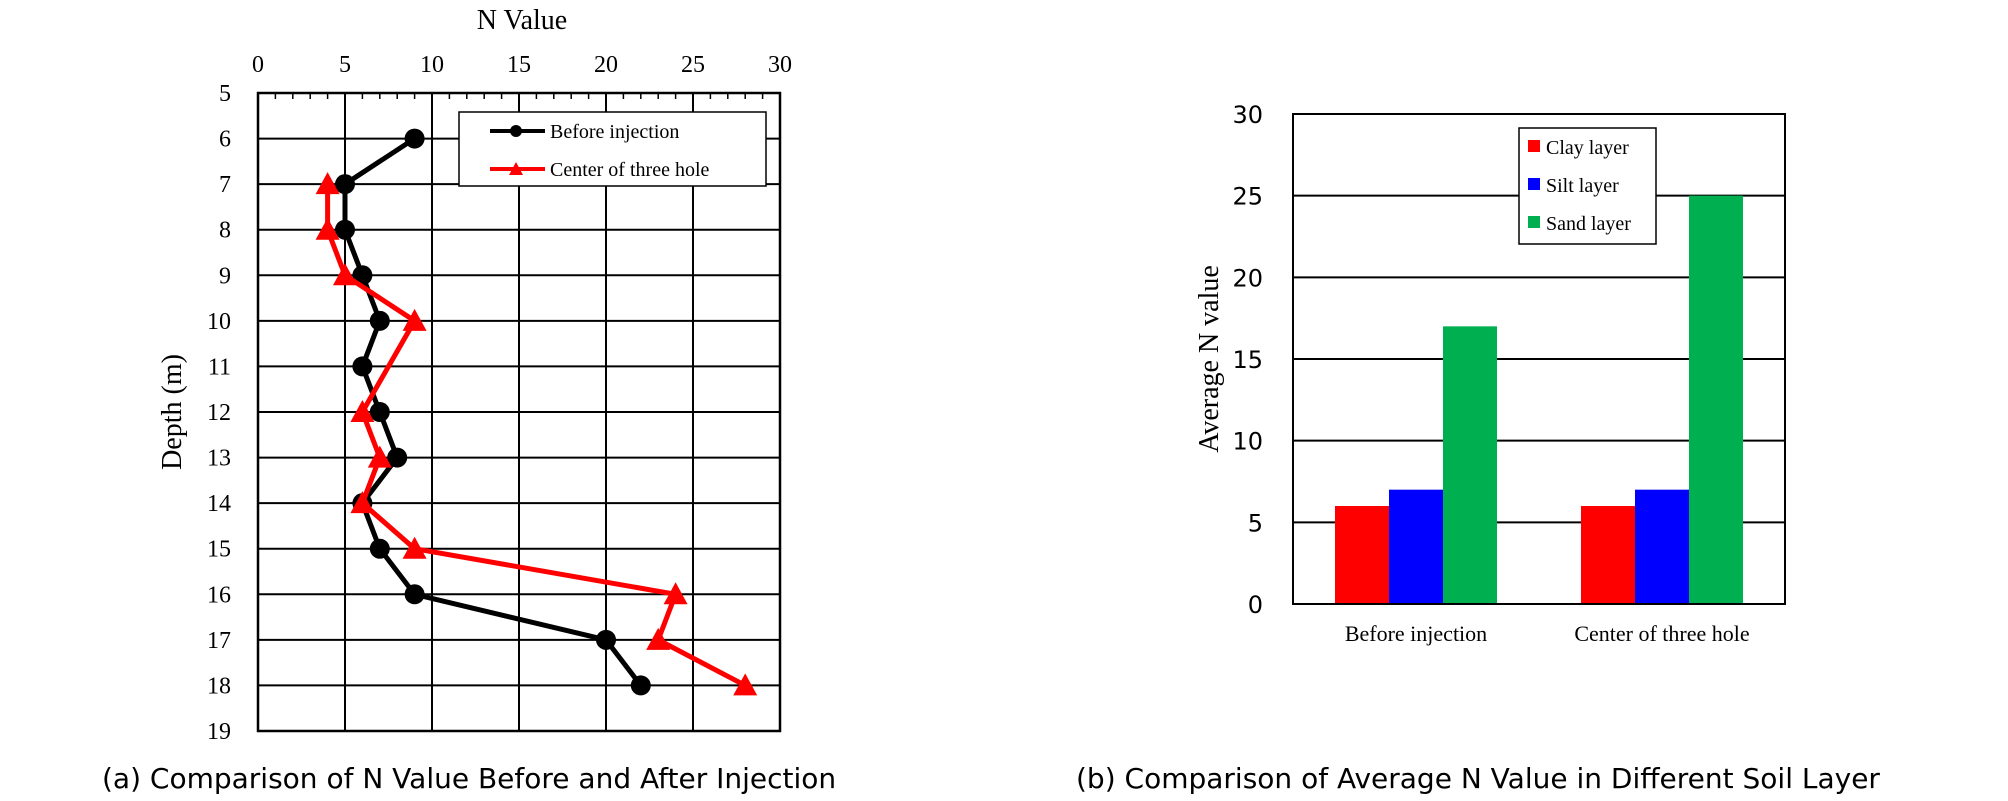 The height and width of the screenshot is (801, 2008). What do you see at coordinates (606, 65) in the screenshot?
I see `x-tick-label: 20` at bounding box center [606, 65].